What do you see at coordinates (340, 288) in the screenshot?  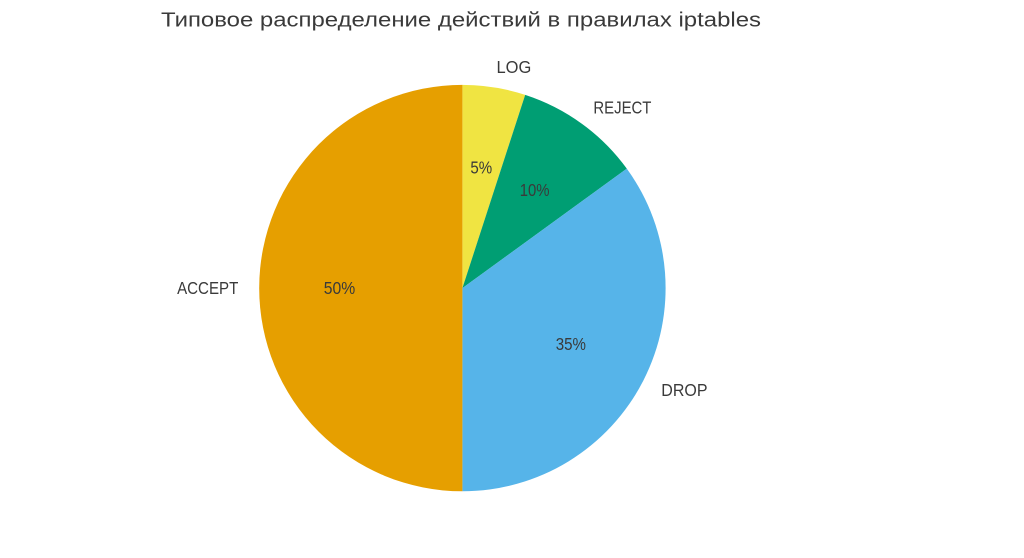 I see `svg-text: 50%` at bounding box center [340, 288].